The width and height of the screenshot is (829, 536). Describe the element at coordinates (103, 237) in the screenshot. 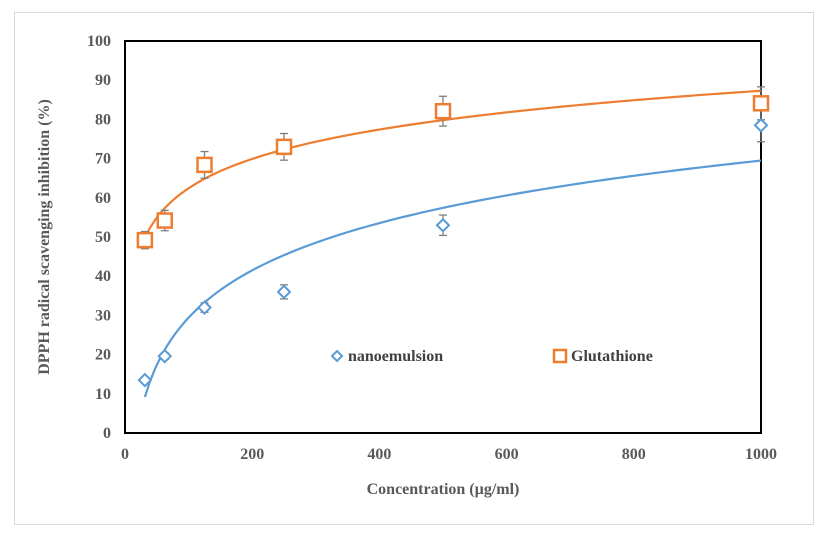

I see `y-tick-label: 50` at that location.